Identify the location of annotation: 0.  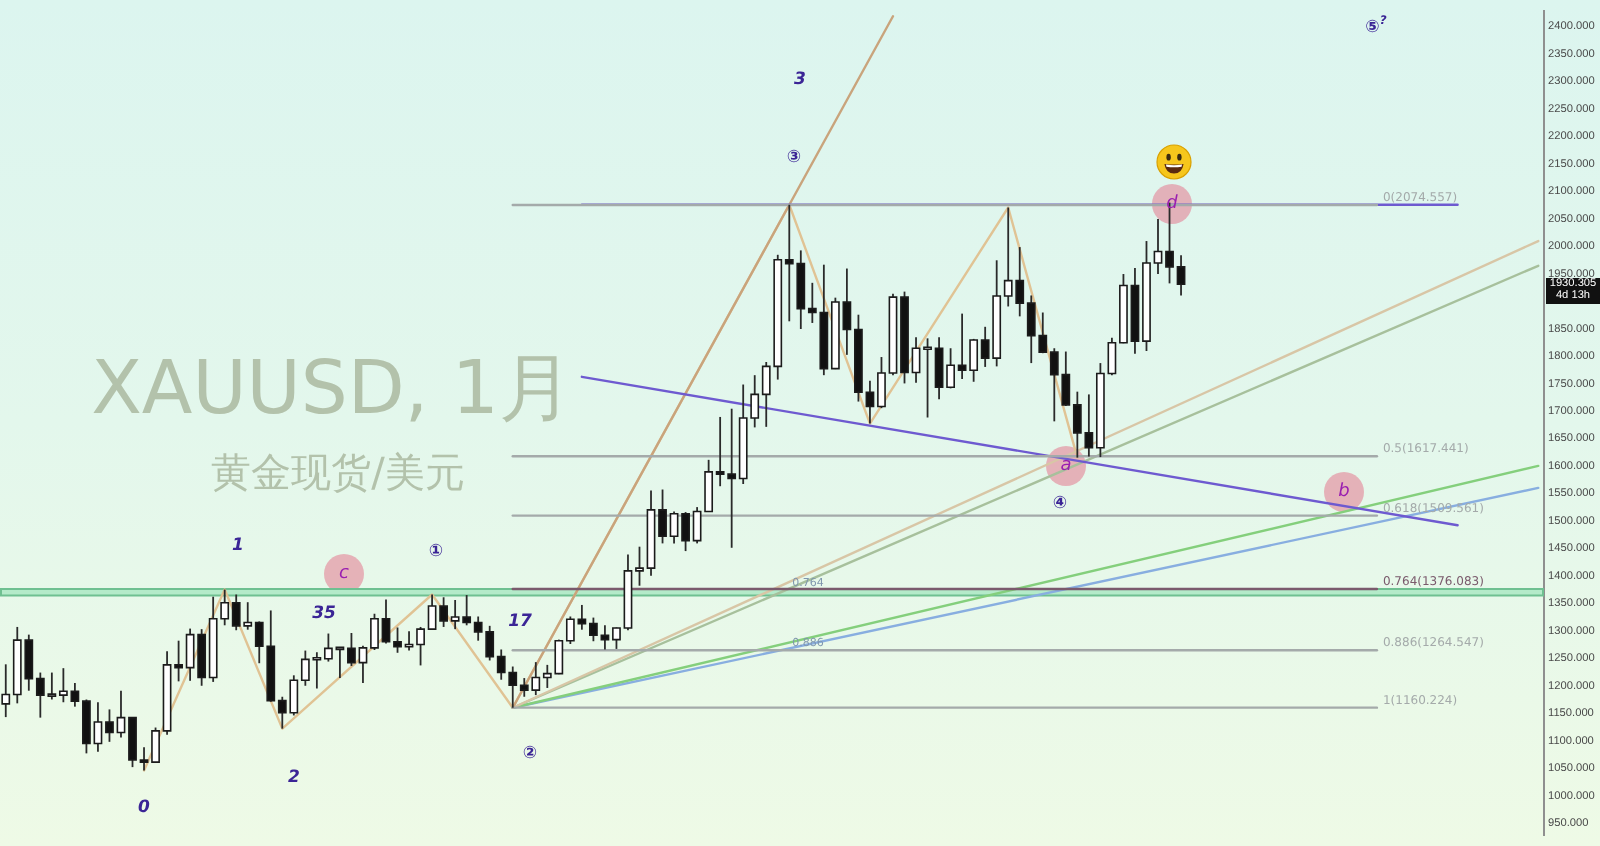
(144, 808).